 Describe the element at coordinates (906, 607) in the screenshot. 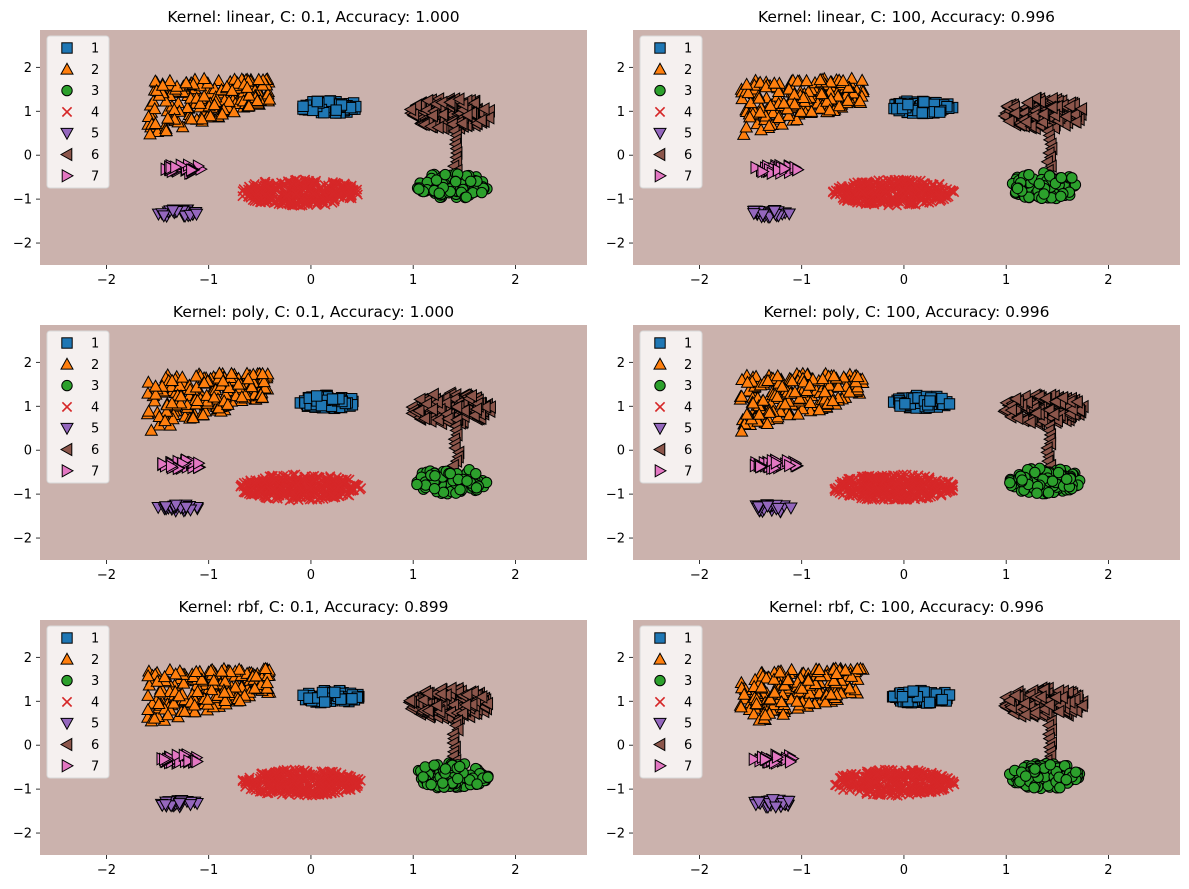

I see `subplot-title: Kernel: rbf, C: 100, Accuracy: 0.996` at that location.